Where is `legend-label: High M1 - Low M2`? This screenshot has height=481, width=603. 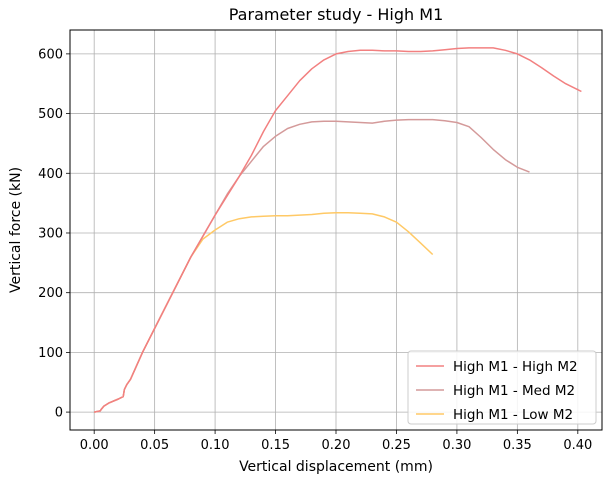
legend-label: High M1 - Low M2 is located at coordinates (513, 415).